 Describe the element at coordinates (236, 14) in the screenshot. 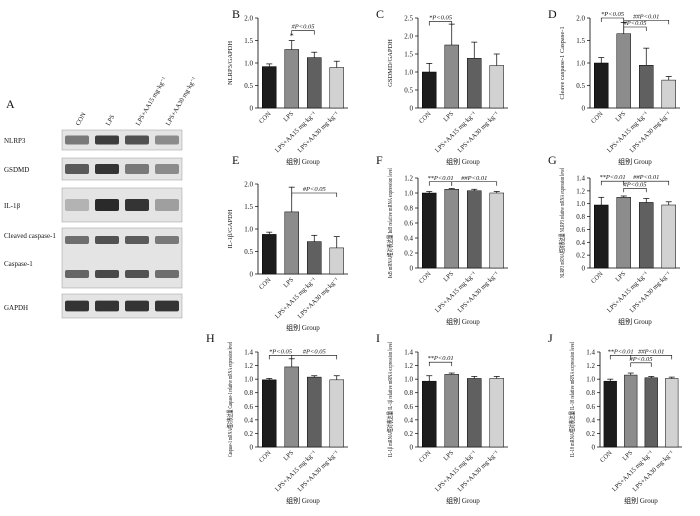

I see `panel-letter: B` at that location.